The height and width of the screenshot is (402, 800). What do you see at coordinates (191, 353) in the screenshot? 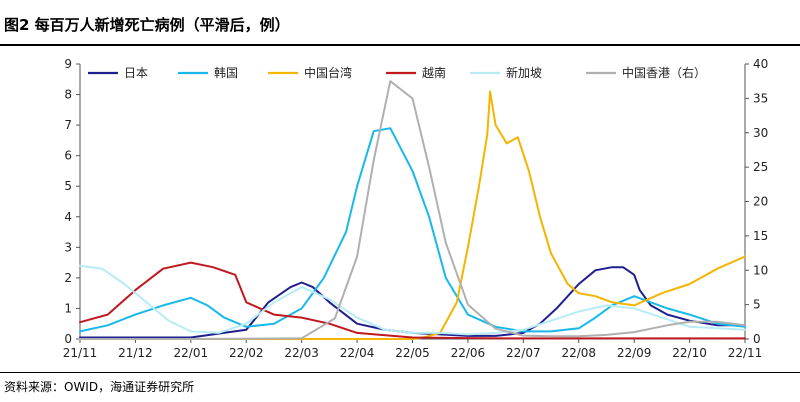
I see `x-tick-label: 22/01` at bounding box center [191, 353].